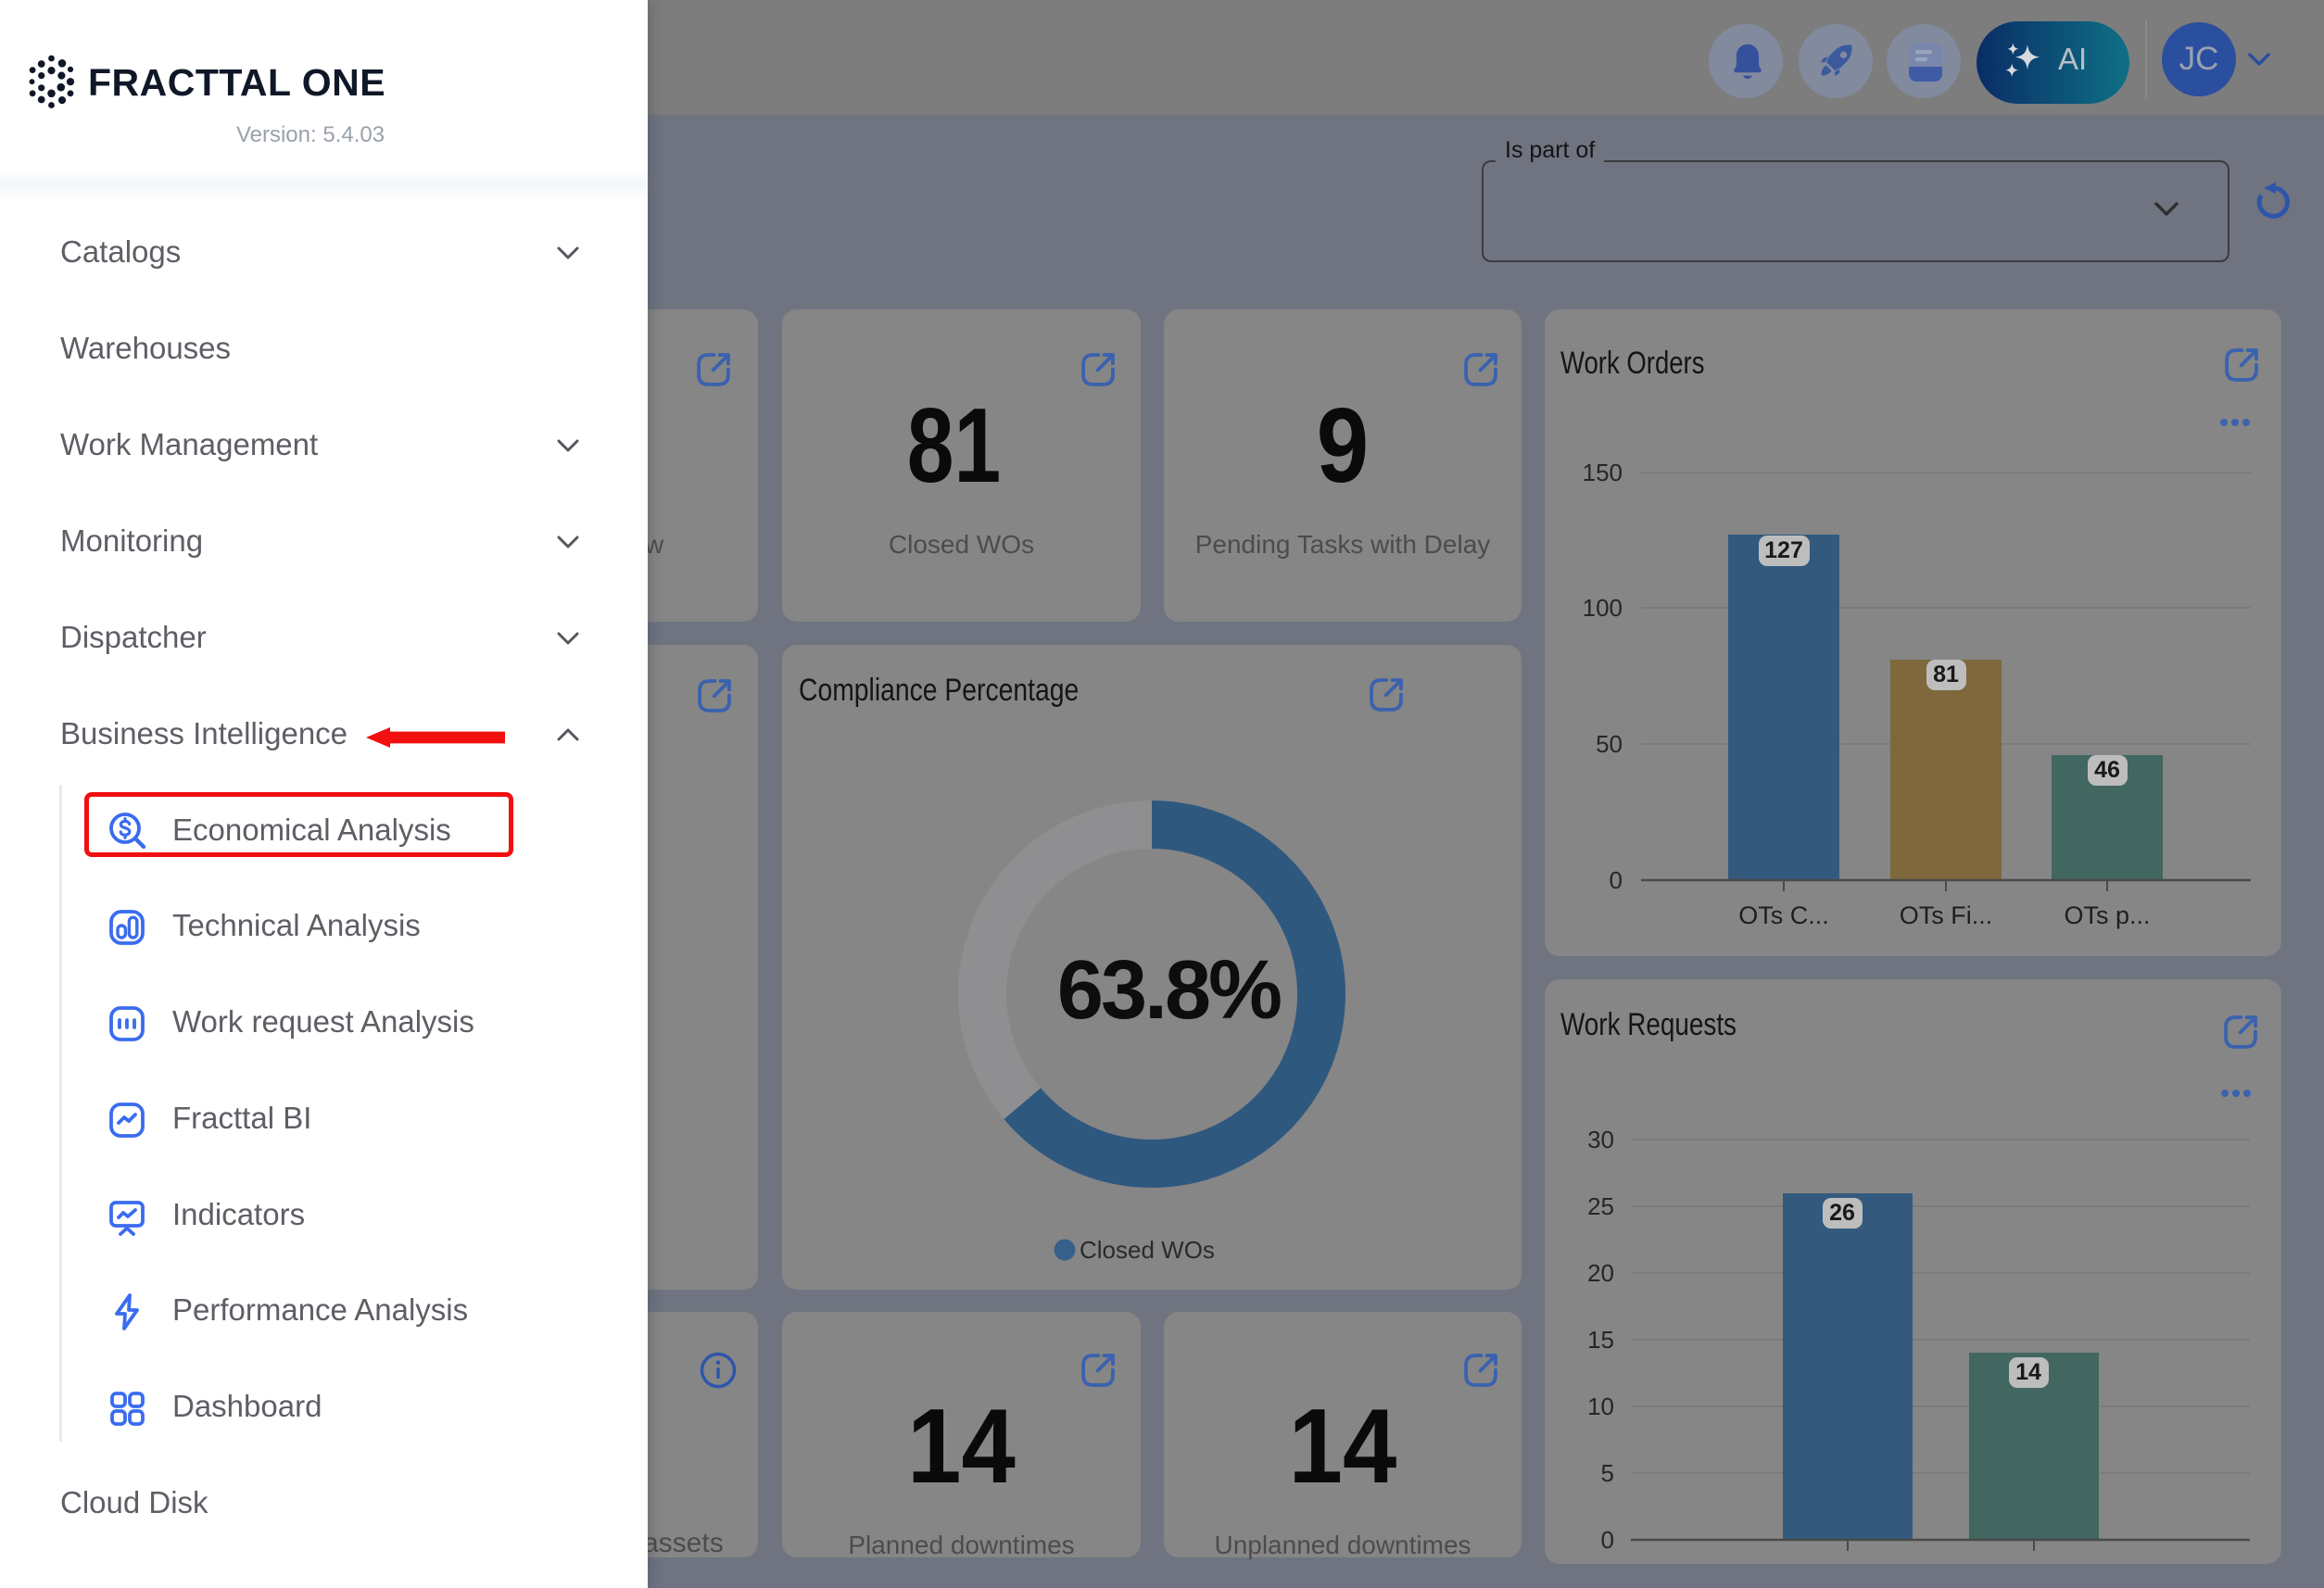 This screenshot has width=2324, height=1588. I want to click on svg-text: Closed WOs, so click(1147, 1250).